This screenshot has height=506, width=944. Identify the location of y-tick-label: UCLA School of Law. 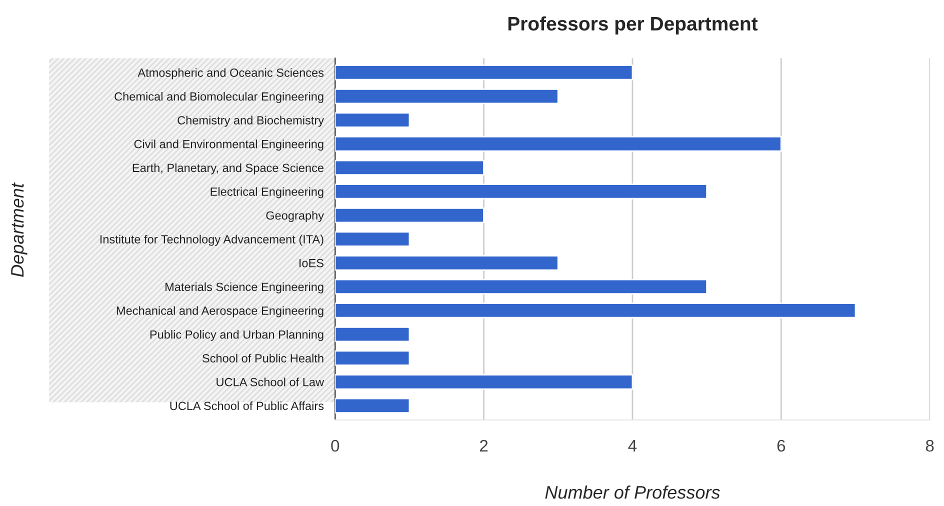
(270, 382).